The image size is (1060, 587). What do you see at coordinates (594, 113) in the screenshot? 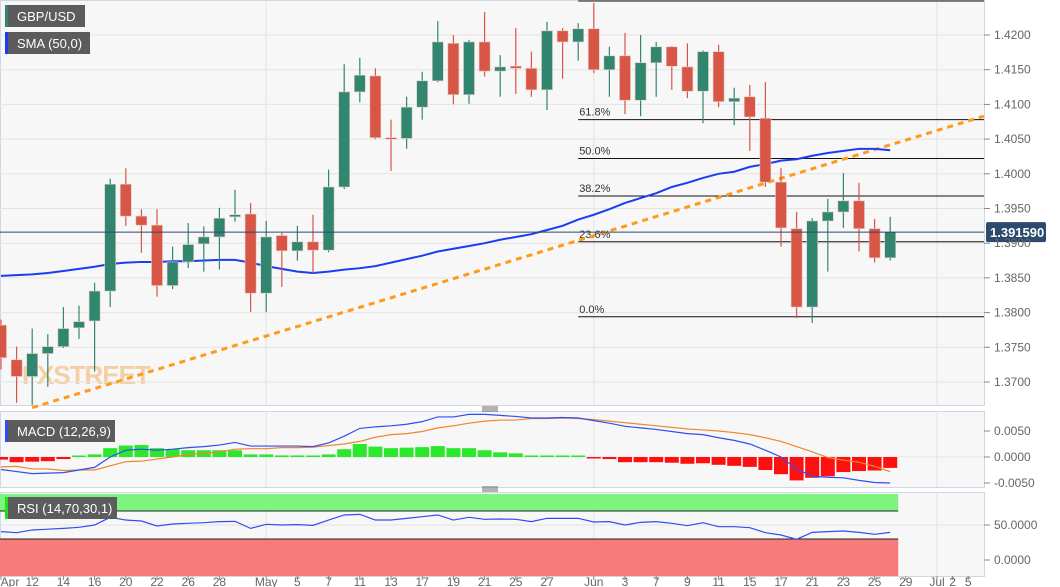
I see `fib-level-label: 61.8%` at bounding box center [594, 113].